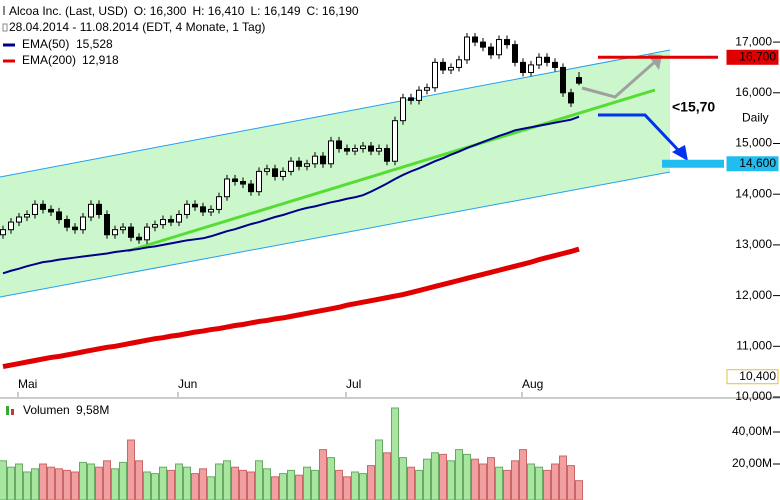  What do you see at coordinates (45, 44) in the screenshot?
I see `legend-label: EMA(50)` at bounding box center [45, 44].